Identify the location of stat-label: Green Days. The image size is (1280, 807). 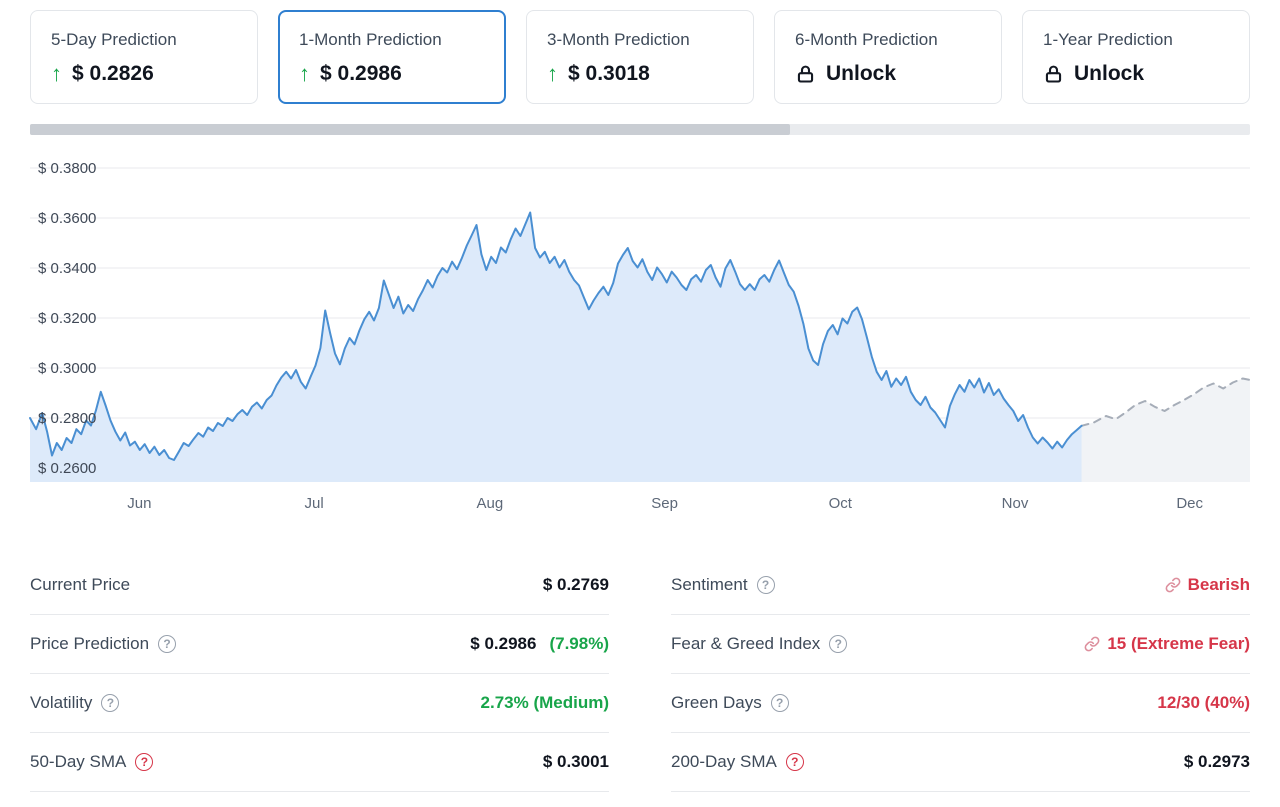
(716, 702).